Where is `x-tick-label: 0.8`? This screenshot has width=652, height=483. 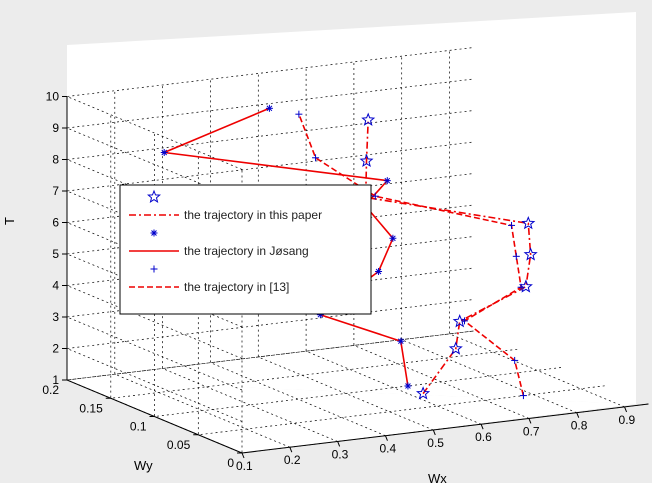 x-tick-label: 0.8 is located at coordinates (579, 426).